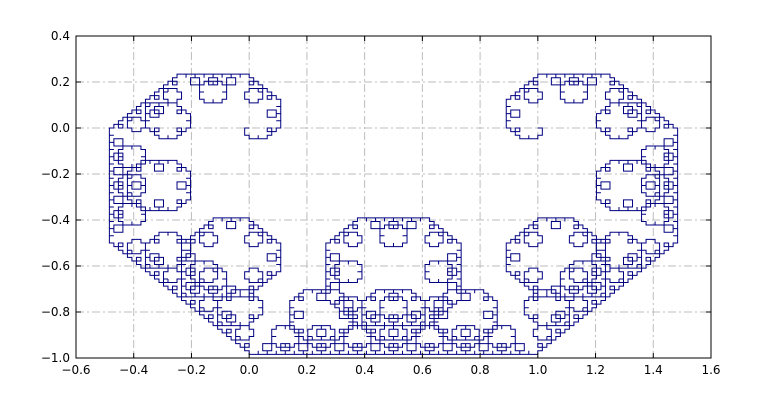 The width and height of the screenshot is (780, 400). Describe the element at coordinates (364, 370) in the screenshot. I see `x-tick-label: 0.4` at that location.